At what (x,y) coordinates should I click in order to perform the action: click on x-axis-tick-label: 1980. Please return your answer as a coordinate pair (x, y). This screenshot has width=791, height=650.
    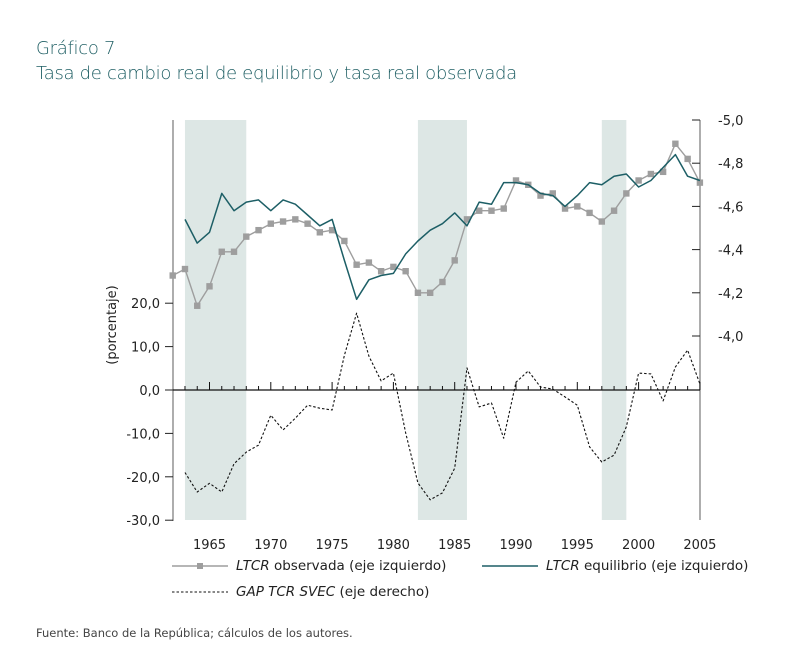
    Looking at the image, I should click on (393, 545).